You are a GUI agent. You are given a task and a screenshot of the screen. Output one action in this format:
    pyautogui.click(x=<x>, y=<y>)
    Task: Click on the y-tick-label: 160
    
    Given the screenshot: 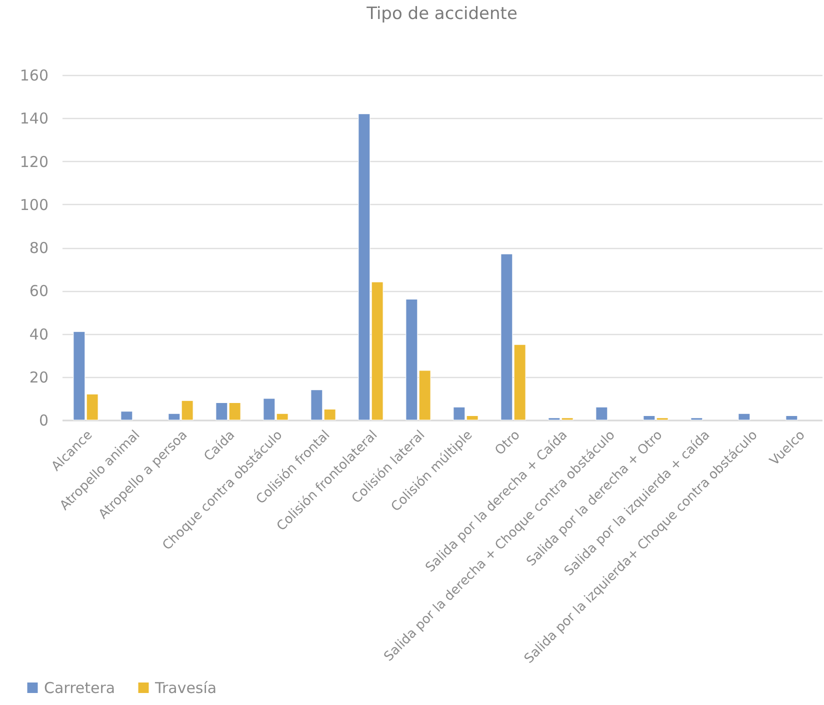 What is the action you would take?
    pyautogui.click(x=34, y=75)
    